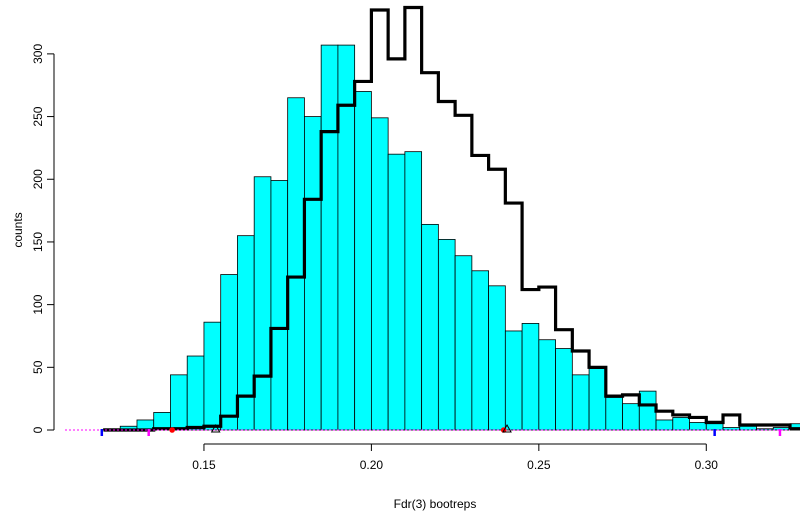  What do you see at coordinates (18, 229) in the screenshot?
I see `y-axis-title: counts` at bounding box center [18, 229].